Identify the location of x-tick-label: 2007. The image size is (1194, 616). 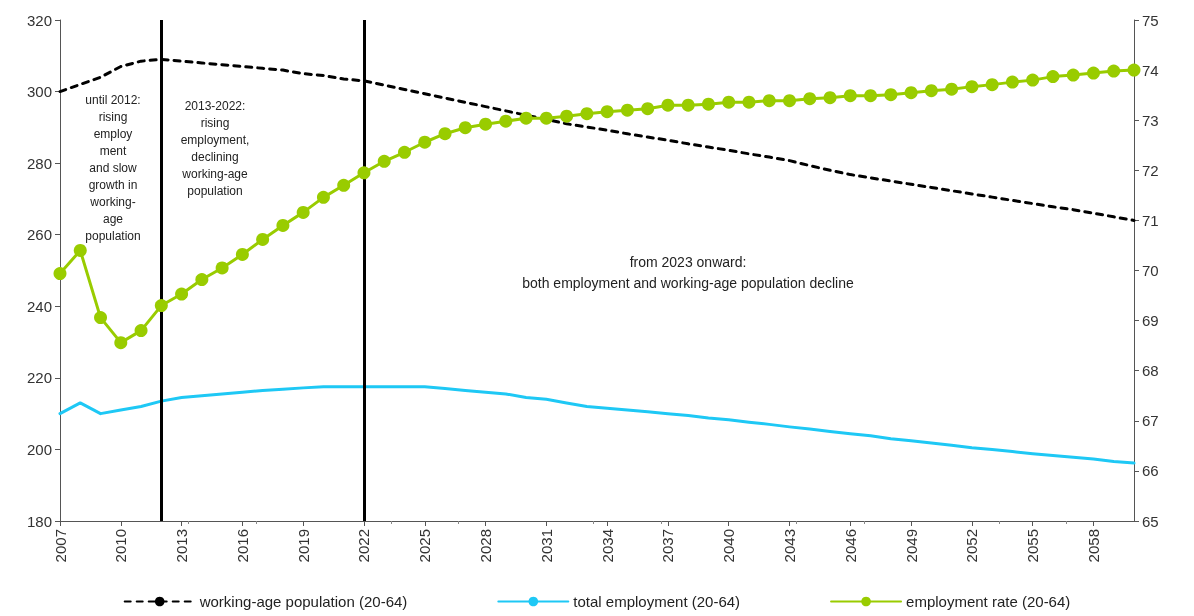
(60, 546).